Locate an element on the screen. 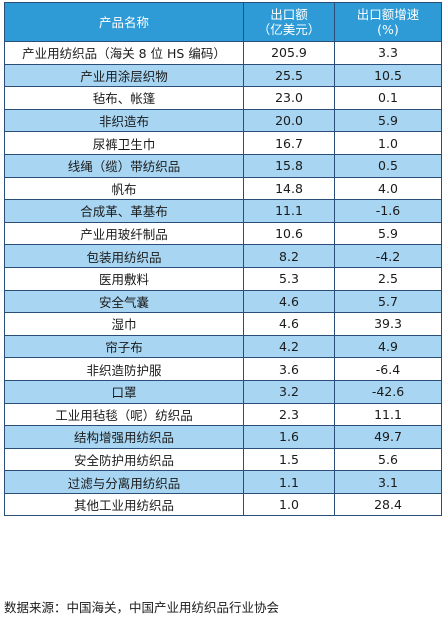  table-header-row: 产品名称 出口额 （亿美元） 出口额增速 (%) is located at coordinates (223, 22).